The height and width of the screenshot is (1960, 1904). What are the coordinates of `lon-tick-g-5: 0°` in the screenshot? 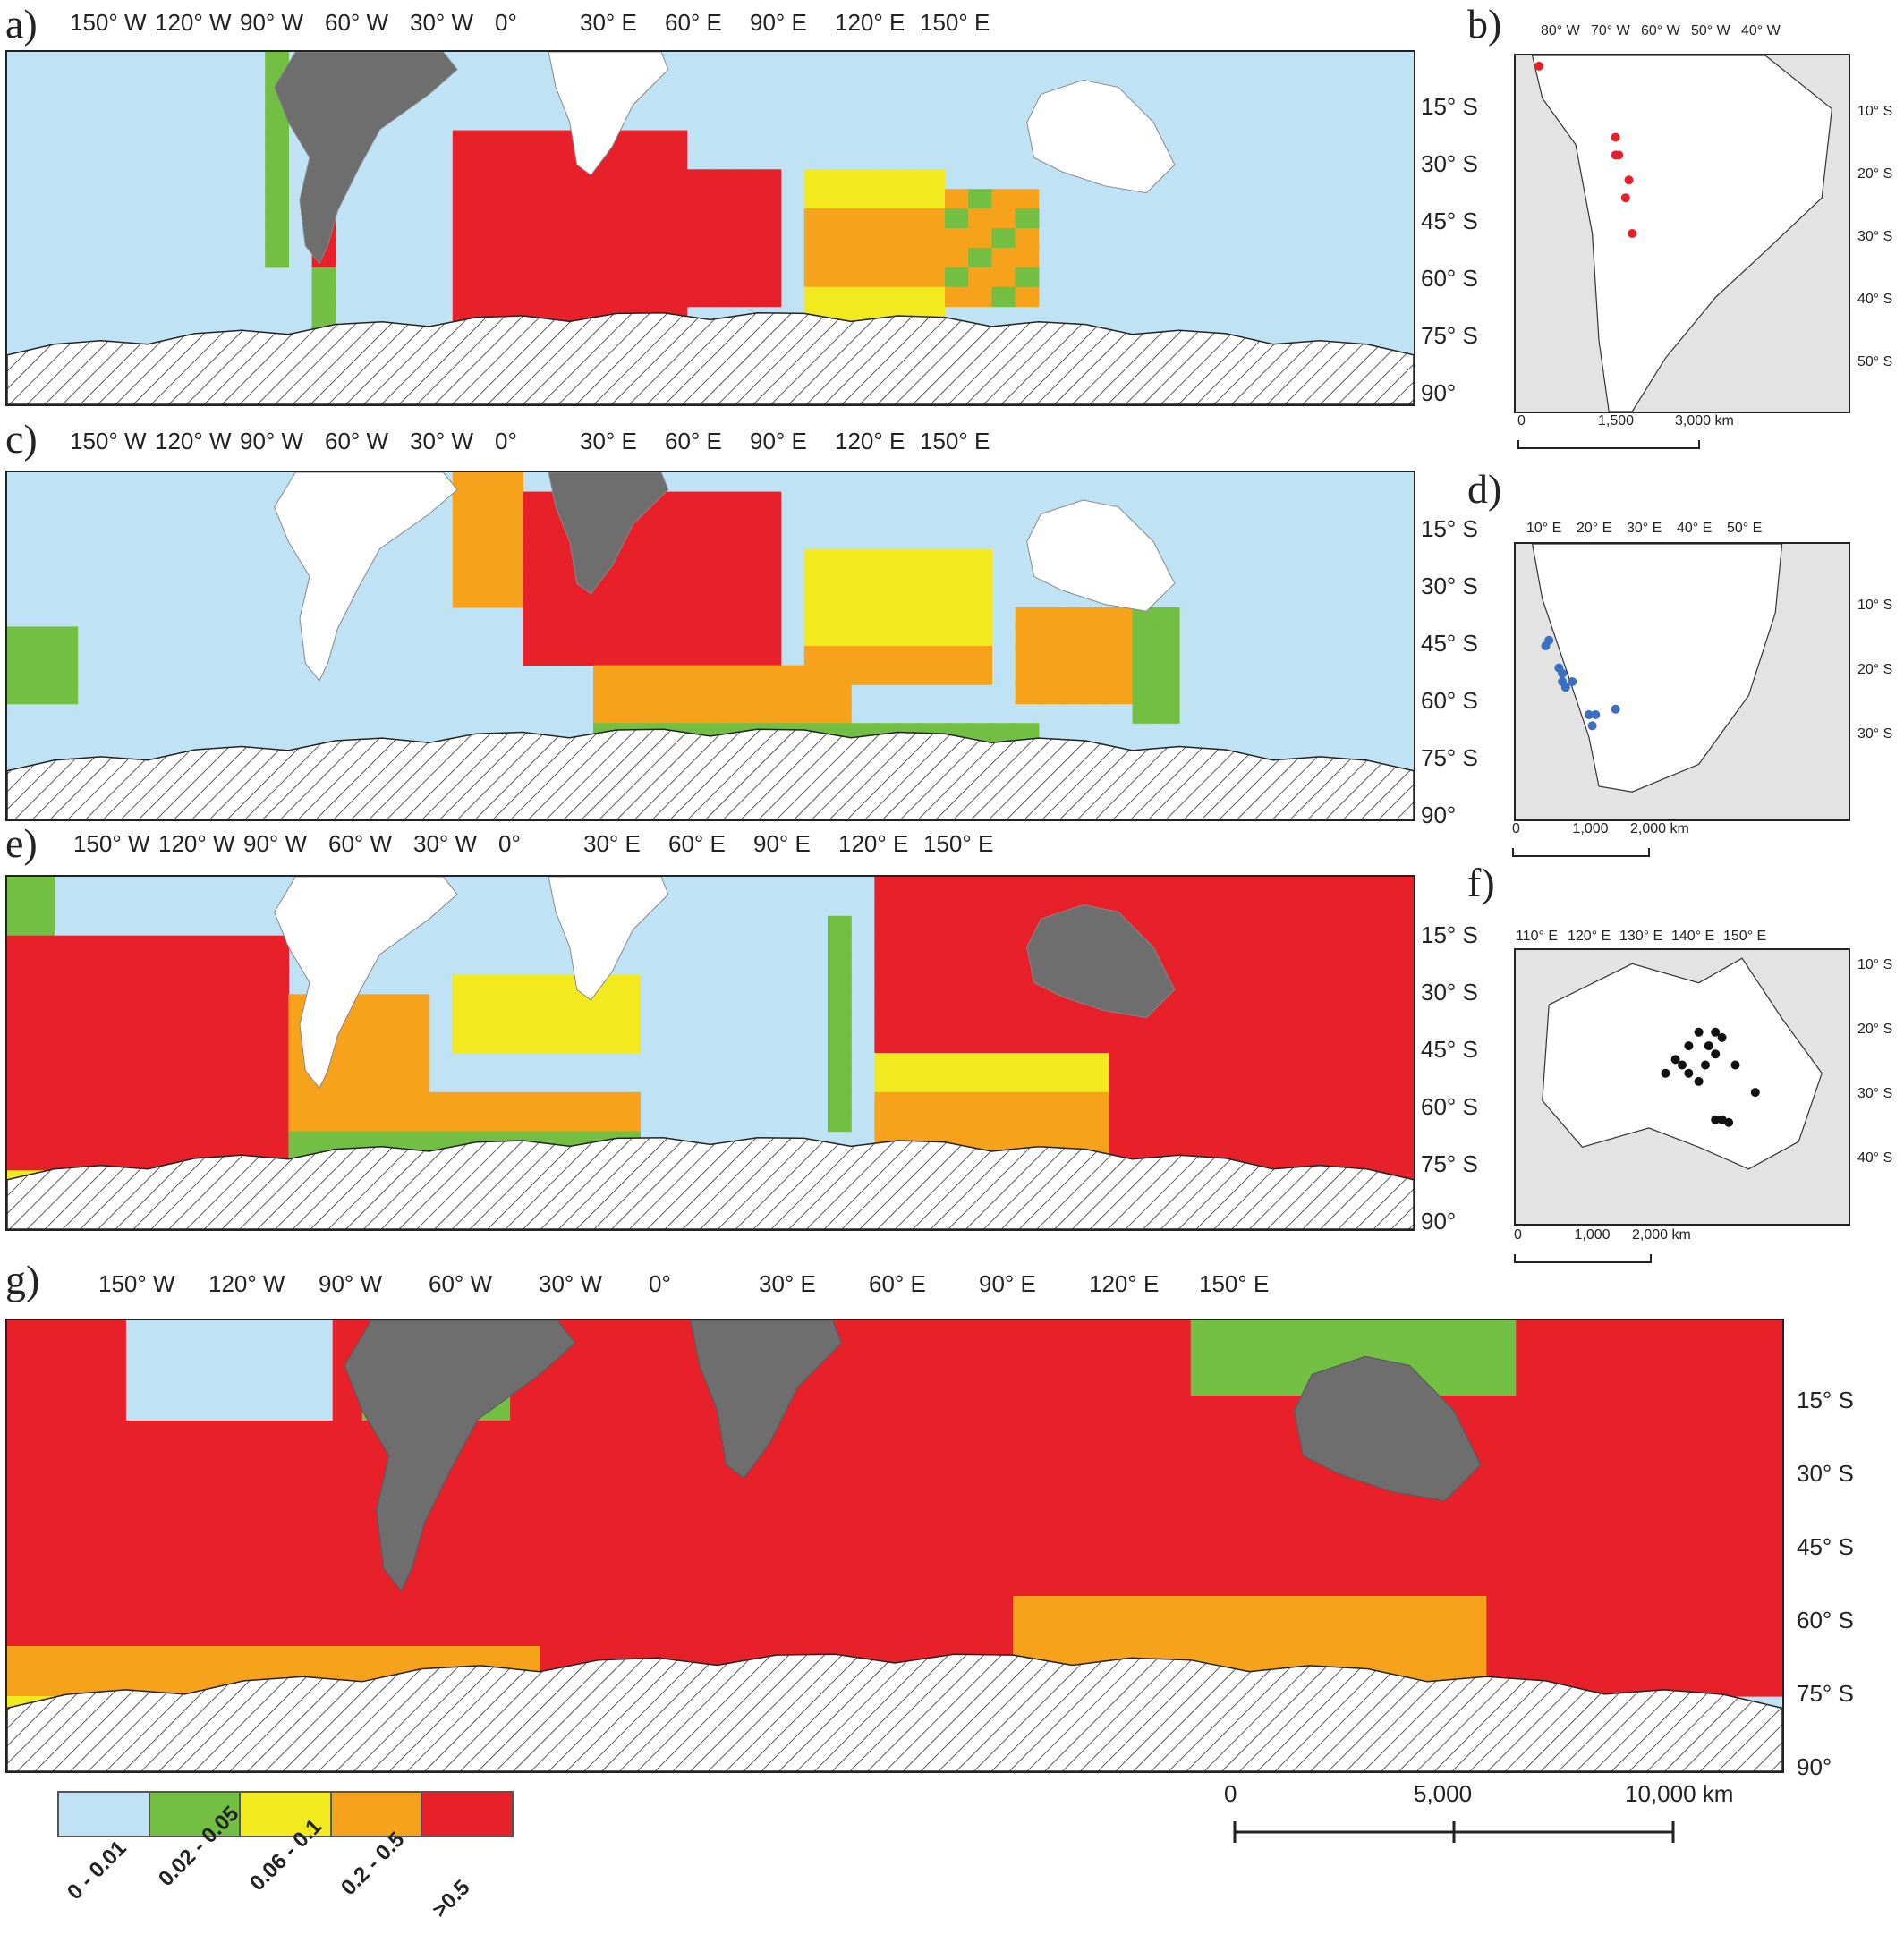 It's located at (660, 1283).